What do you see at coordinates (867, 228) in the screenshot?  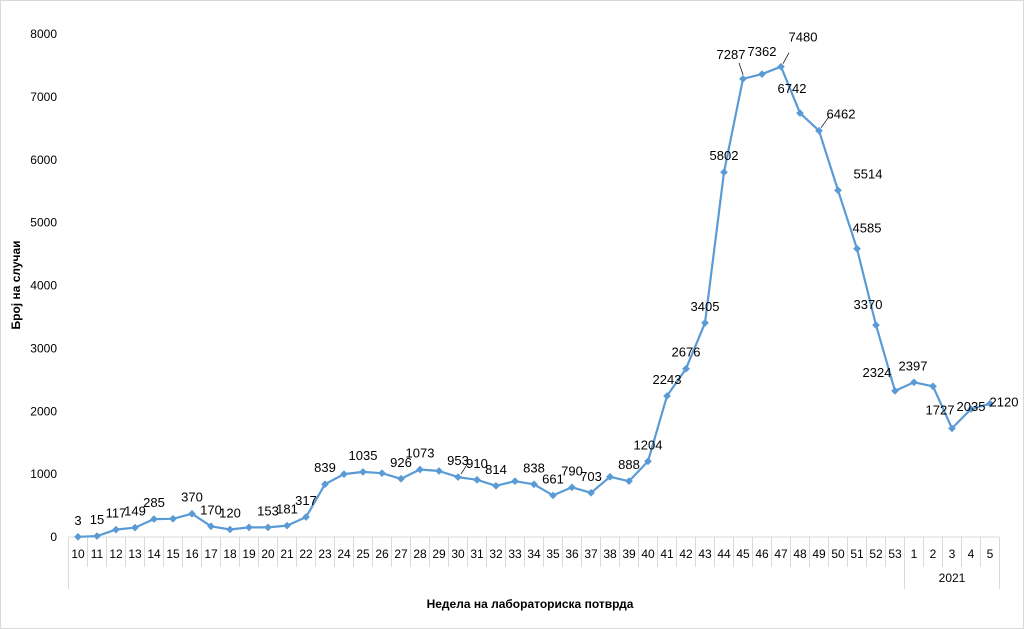 I see `data-label: 4585` at bounding box center [867, 228].